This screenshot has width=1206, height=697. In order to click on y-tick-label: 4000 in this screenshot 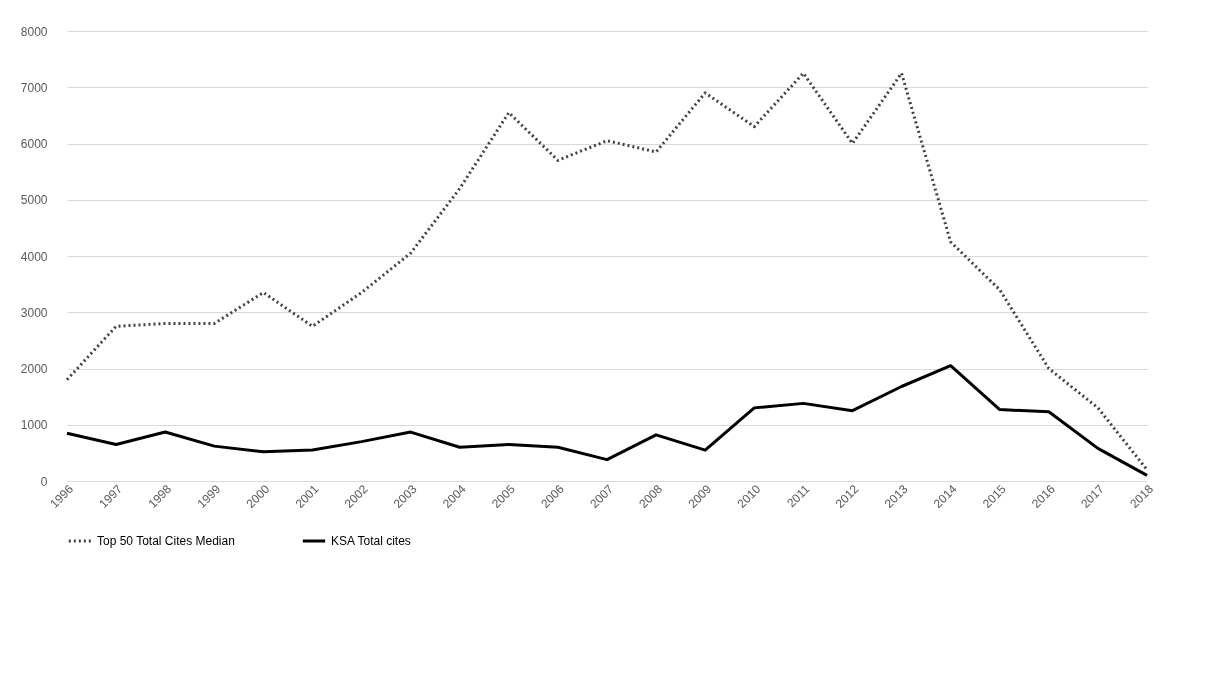, I will do `click(34, 256)`.